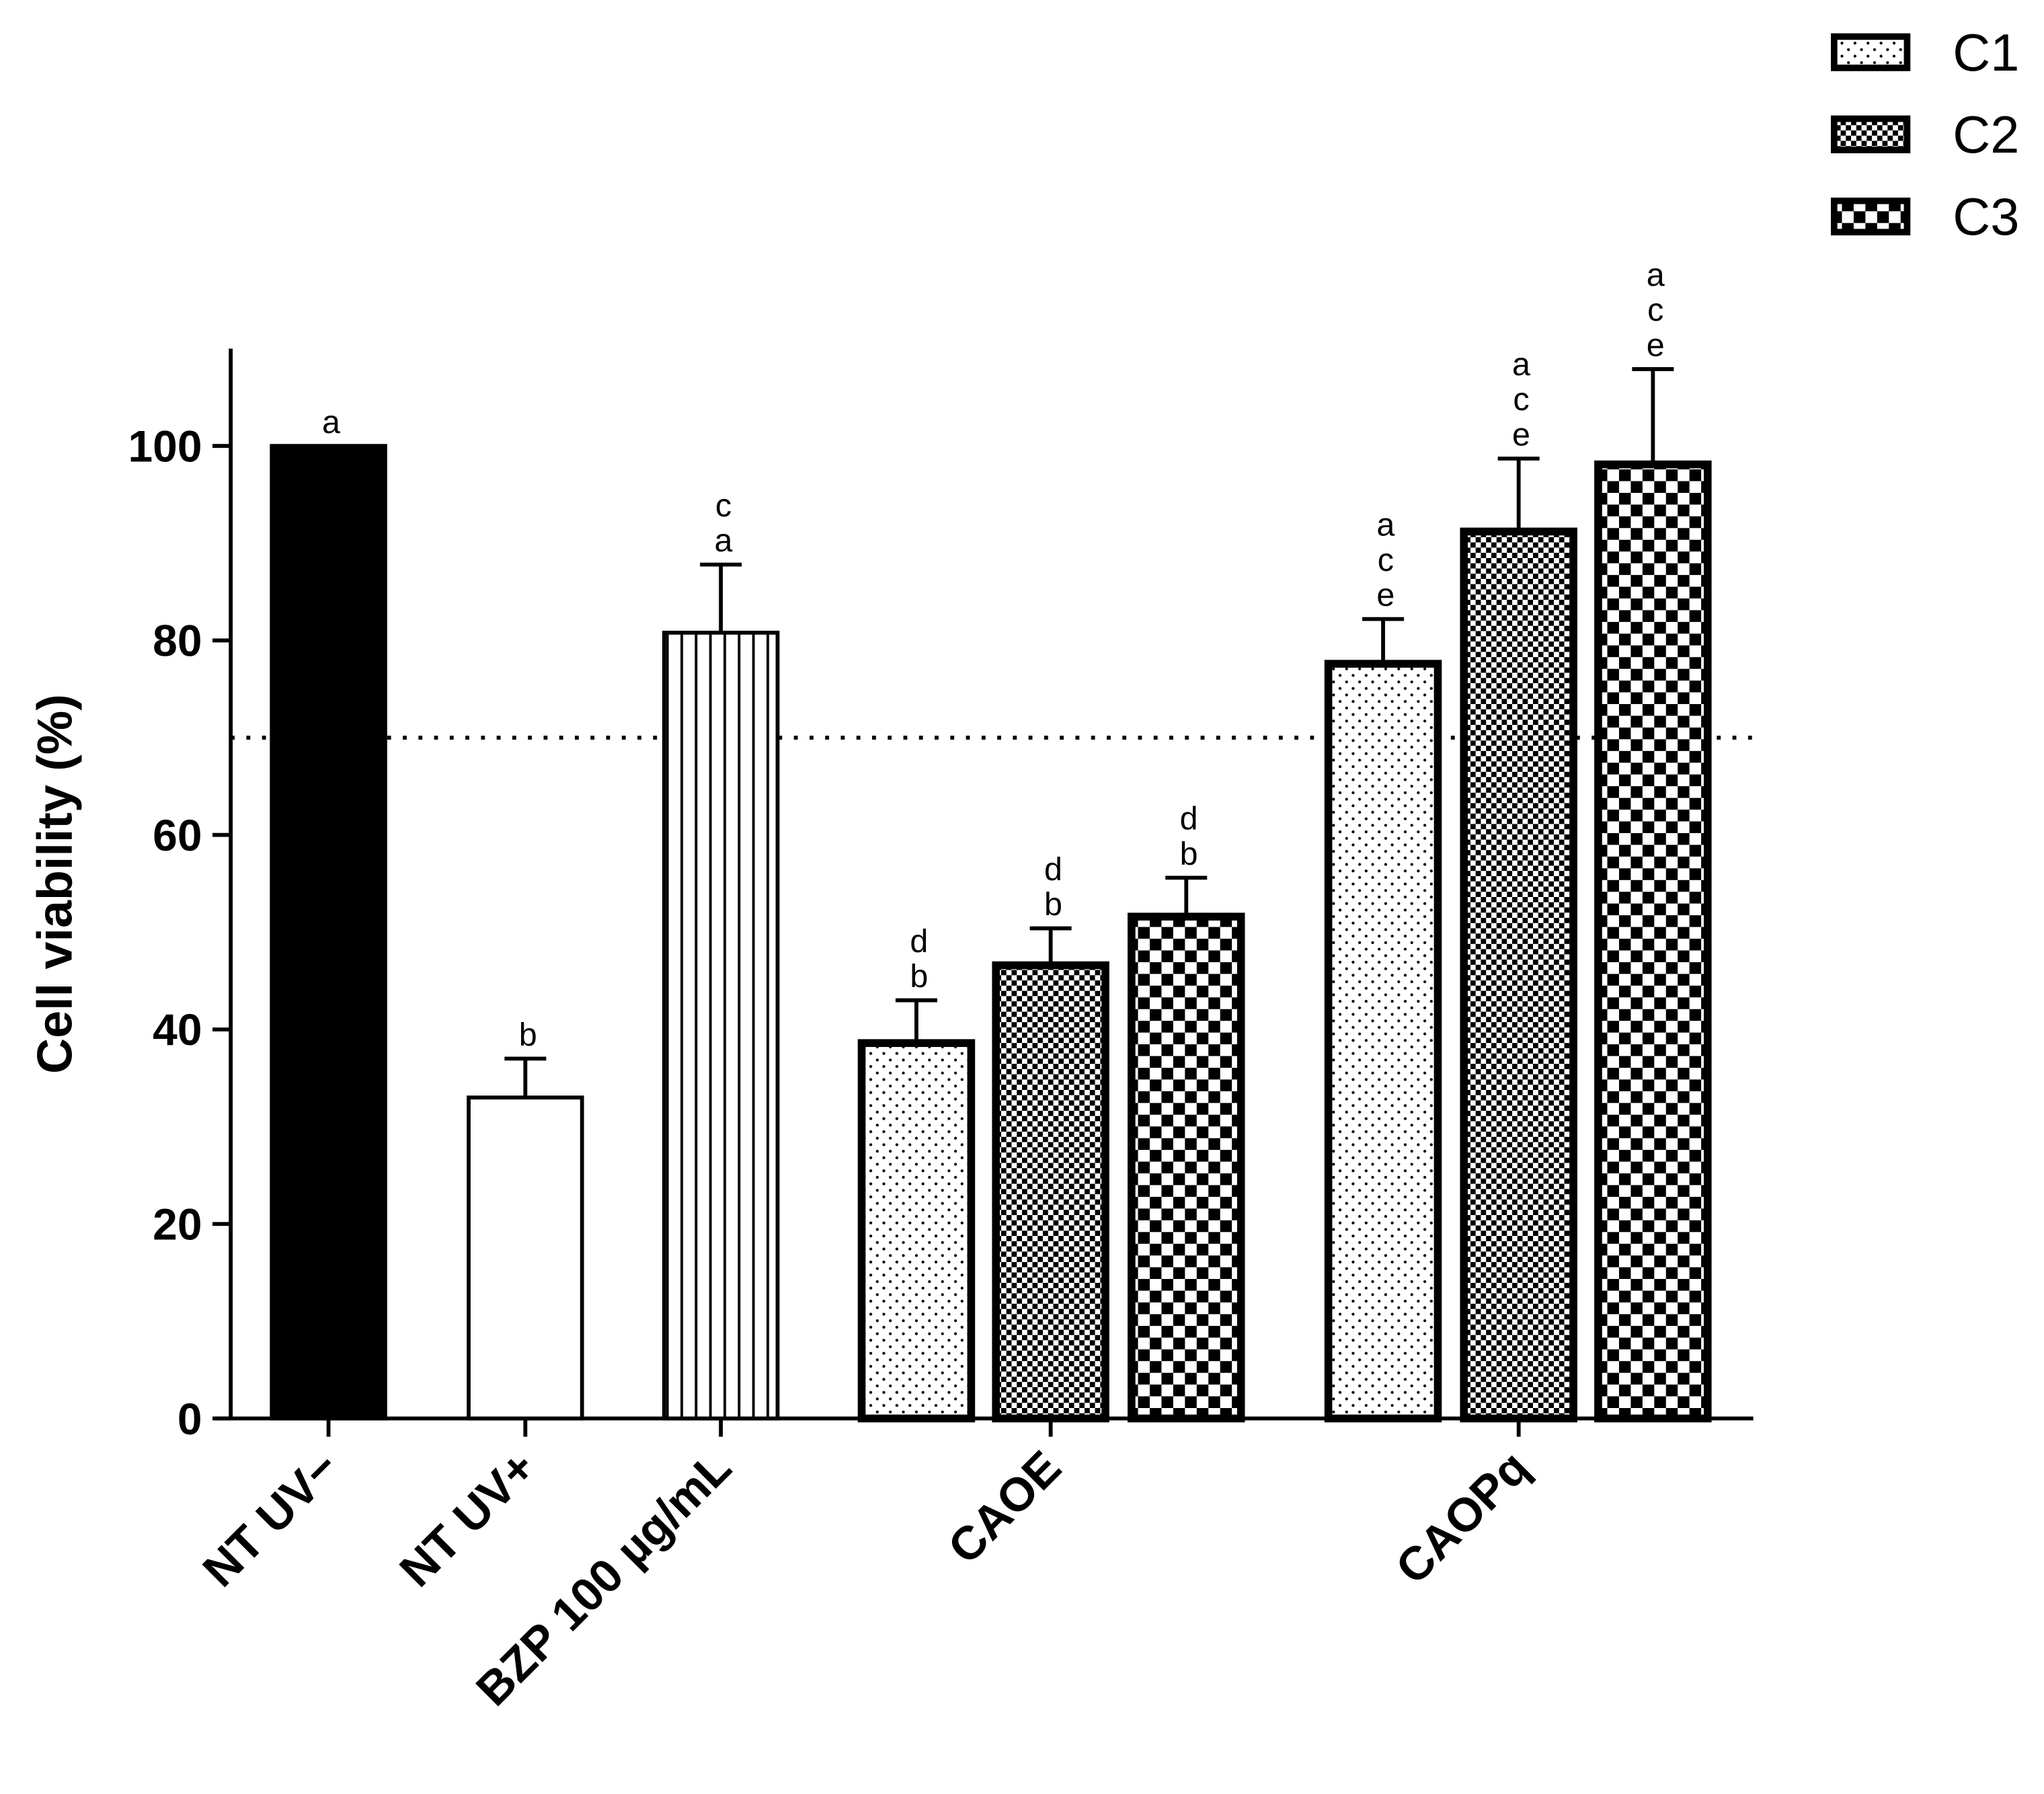  Describe the element at coordinates (1986, 135) in the screenshot. I see `legend-label: C2` at that location.